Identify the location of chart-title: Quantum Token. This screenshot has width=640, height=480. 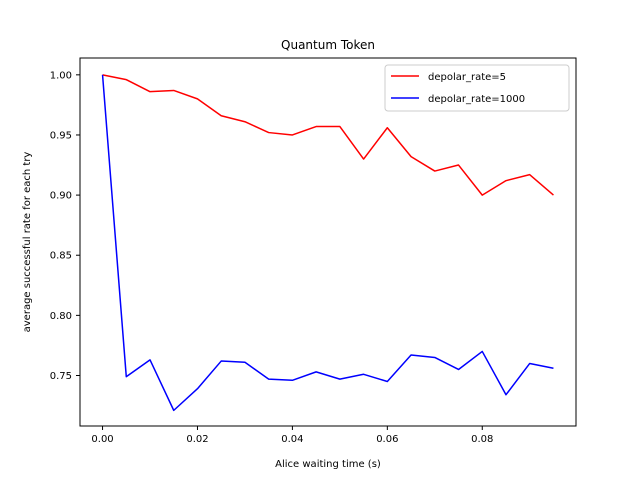
(328, 45).